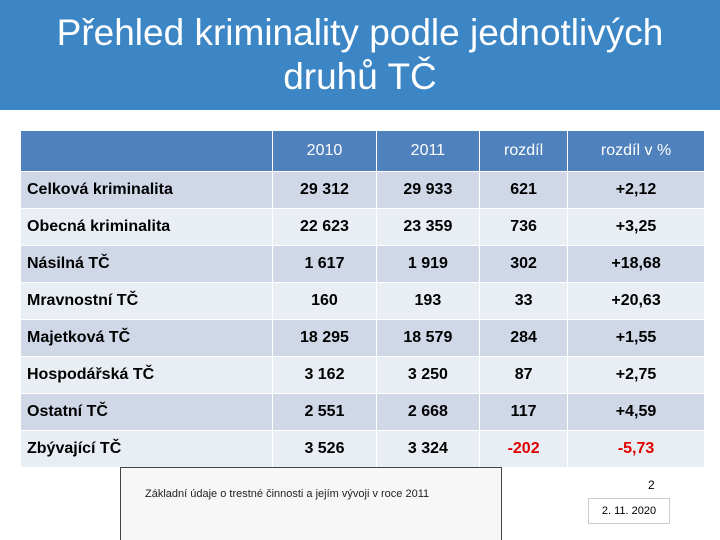  What do you see at coordinates (524, 375) in the screenshot?
I see `value-cell: 87` at bounding box center [524, 375].